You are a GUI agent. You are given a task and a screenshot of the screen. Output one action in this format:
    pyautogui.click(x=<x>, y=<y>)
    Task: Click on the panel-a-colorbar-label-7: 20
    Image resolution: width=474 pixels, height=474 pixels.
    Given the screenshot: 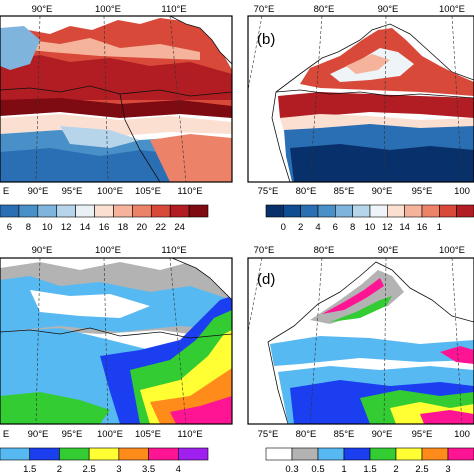 What is the action you would take?
    pyautogui.click(x=142, y=227)
    